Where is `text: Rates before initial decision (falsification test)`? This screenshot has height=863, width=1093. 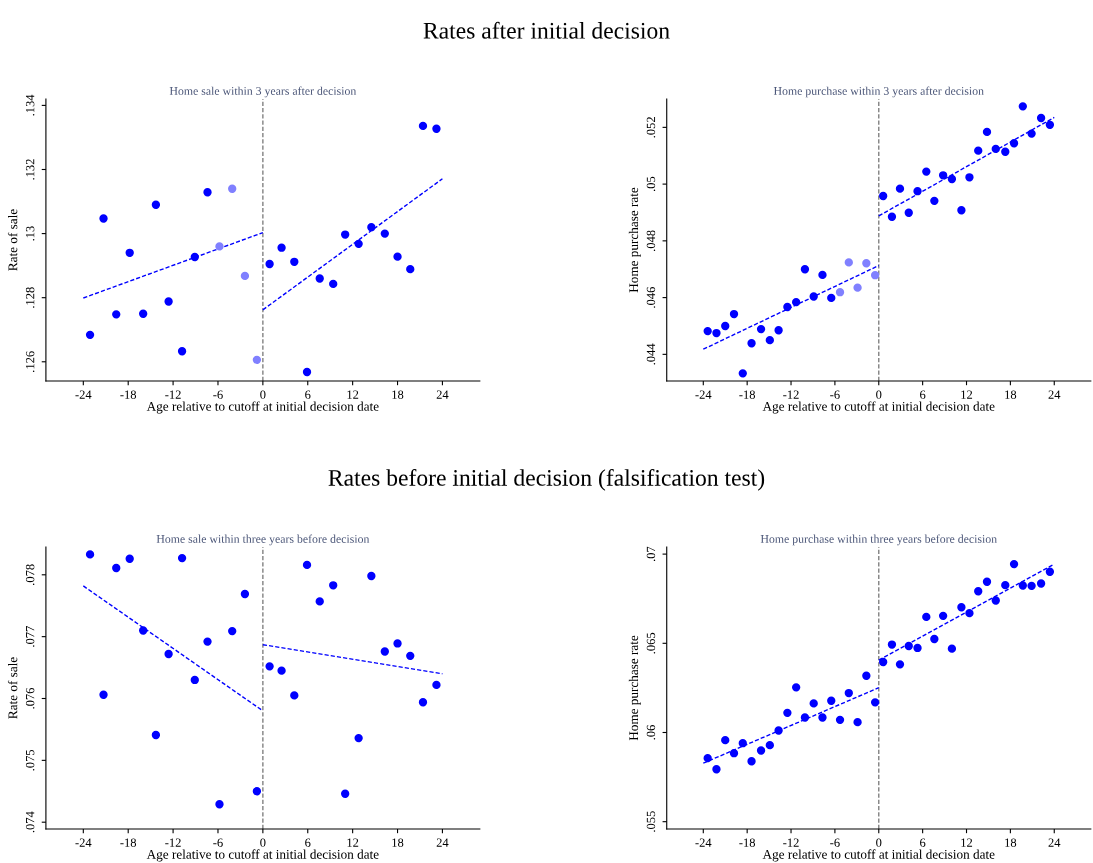 text: Rates before initial decision (falsification test) is located at coordinates (546, 480).